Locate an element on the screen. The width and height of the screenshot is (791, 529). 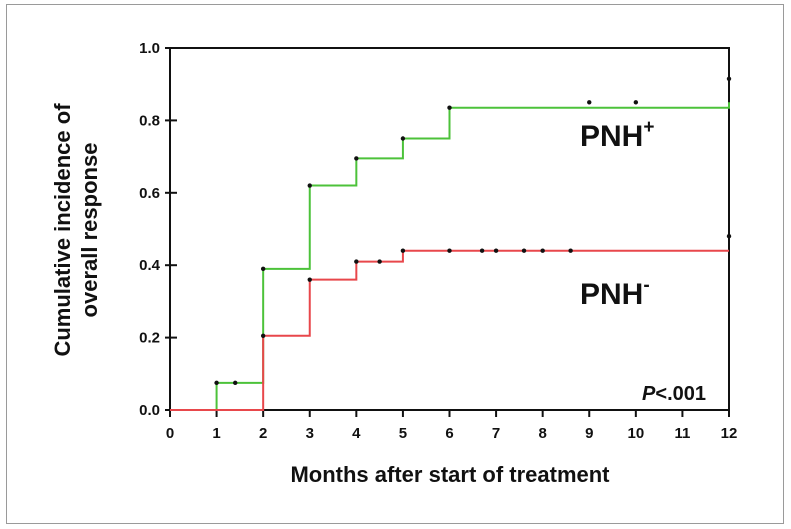
y-axis-label-line2: overall response is located at coordinates (89, 230).